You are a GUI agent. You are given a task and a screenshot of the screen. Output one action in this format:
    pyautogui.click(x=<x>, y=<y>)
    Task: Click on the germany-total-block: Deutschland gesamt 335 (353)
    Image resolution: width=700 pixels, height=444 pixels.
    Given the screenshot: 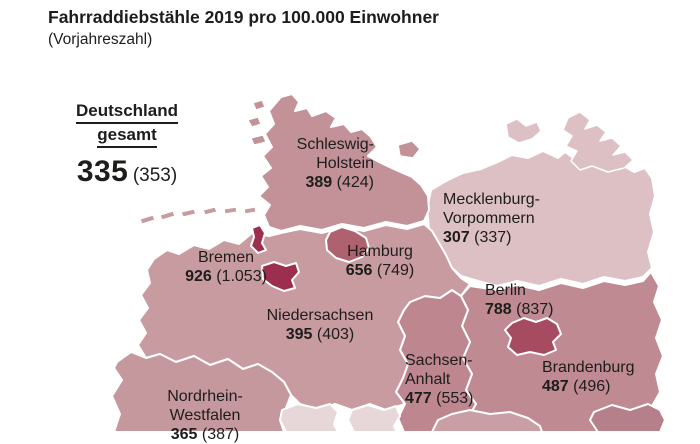 What is the action you would take?
    pyautogui.click(x=127, y=144)
    